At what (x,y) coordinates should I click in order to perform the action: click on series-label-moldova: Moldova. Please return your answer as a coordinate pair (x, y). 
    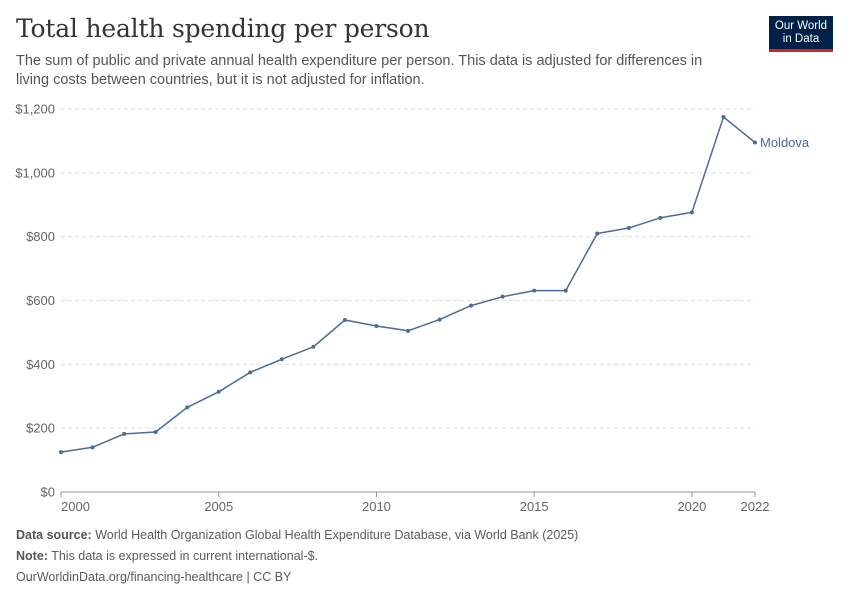
    Looking at the image, I should click on (785, 142).